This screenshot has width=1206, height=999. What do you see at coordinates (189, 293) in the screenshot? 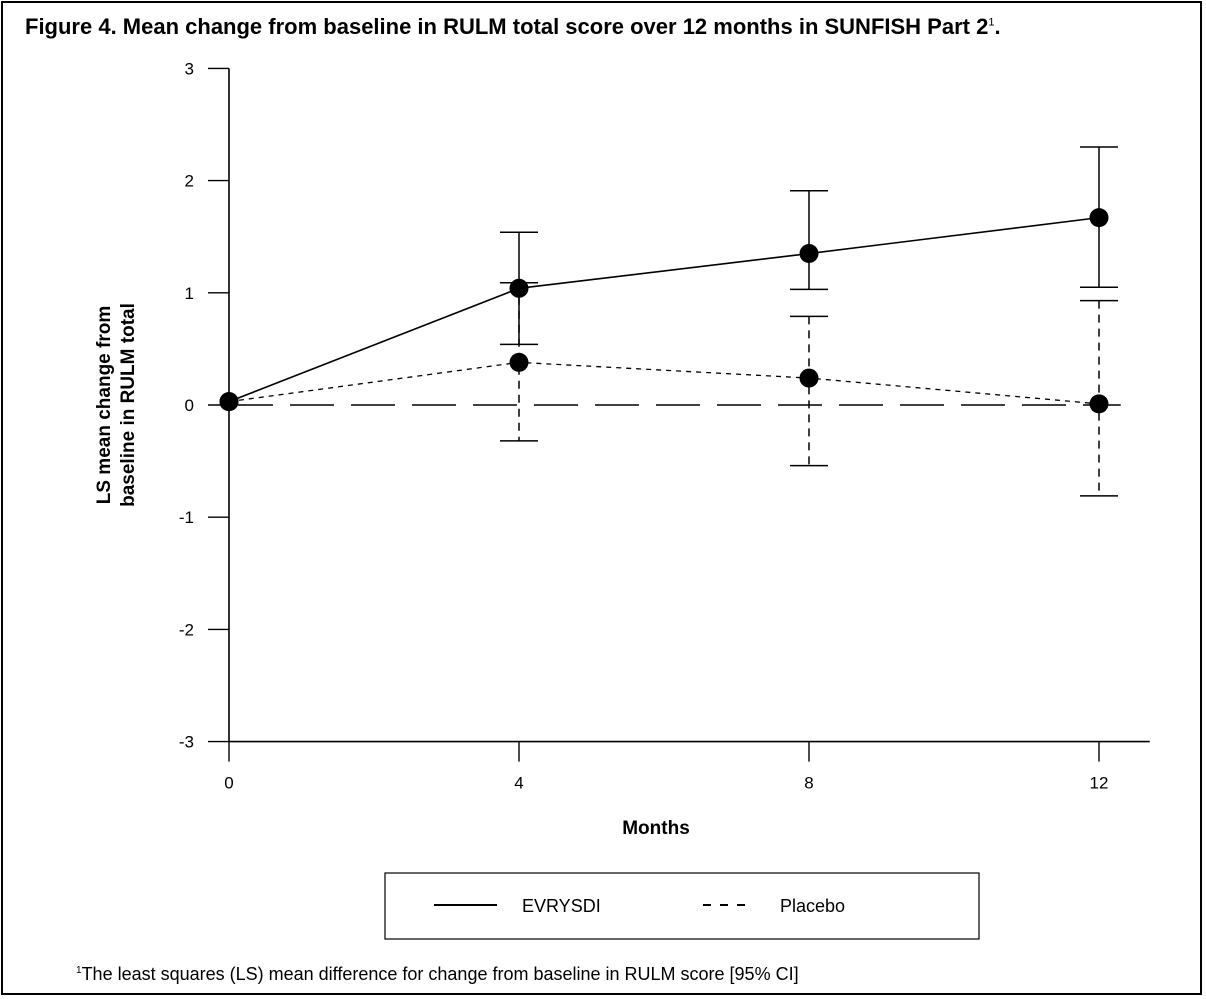
I see `y-tick-label: 1` at bounding box center [189, 293].